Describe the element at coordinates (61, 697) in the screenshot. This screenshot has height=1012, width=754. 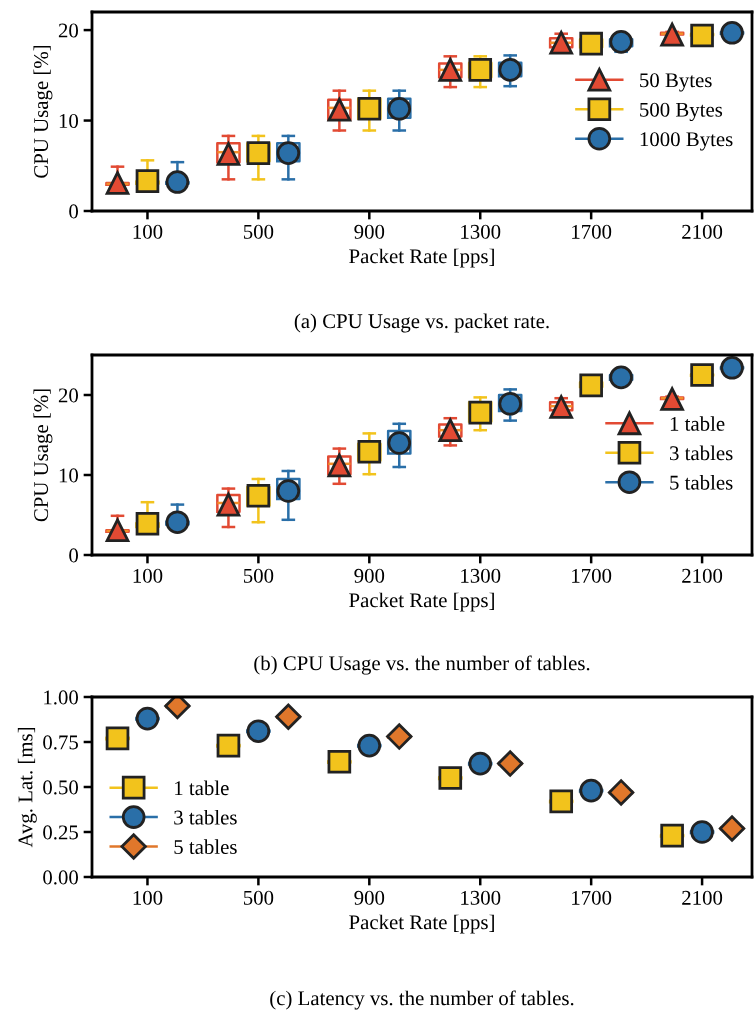
I see `y-tick-label: 1.00` at that location.